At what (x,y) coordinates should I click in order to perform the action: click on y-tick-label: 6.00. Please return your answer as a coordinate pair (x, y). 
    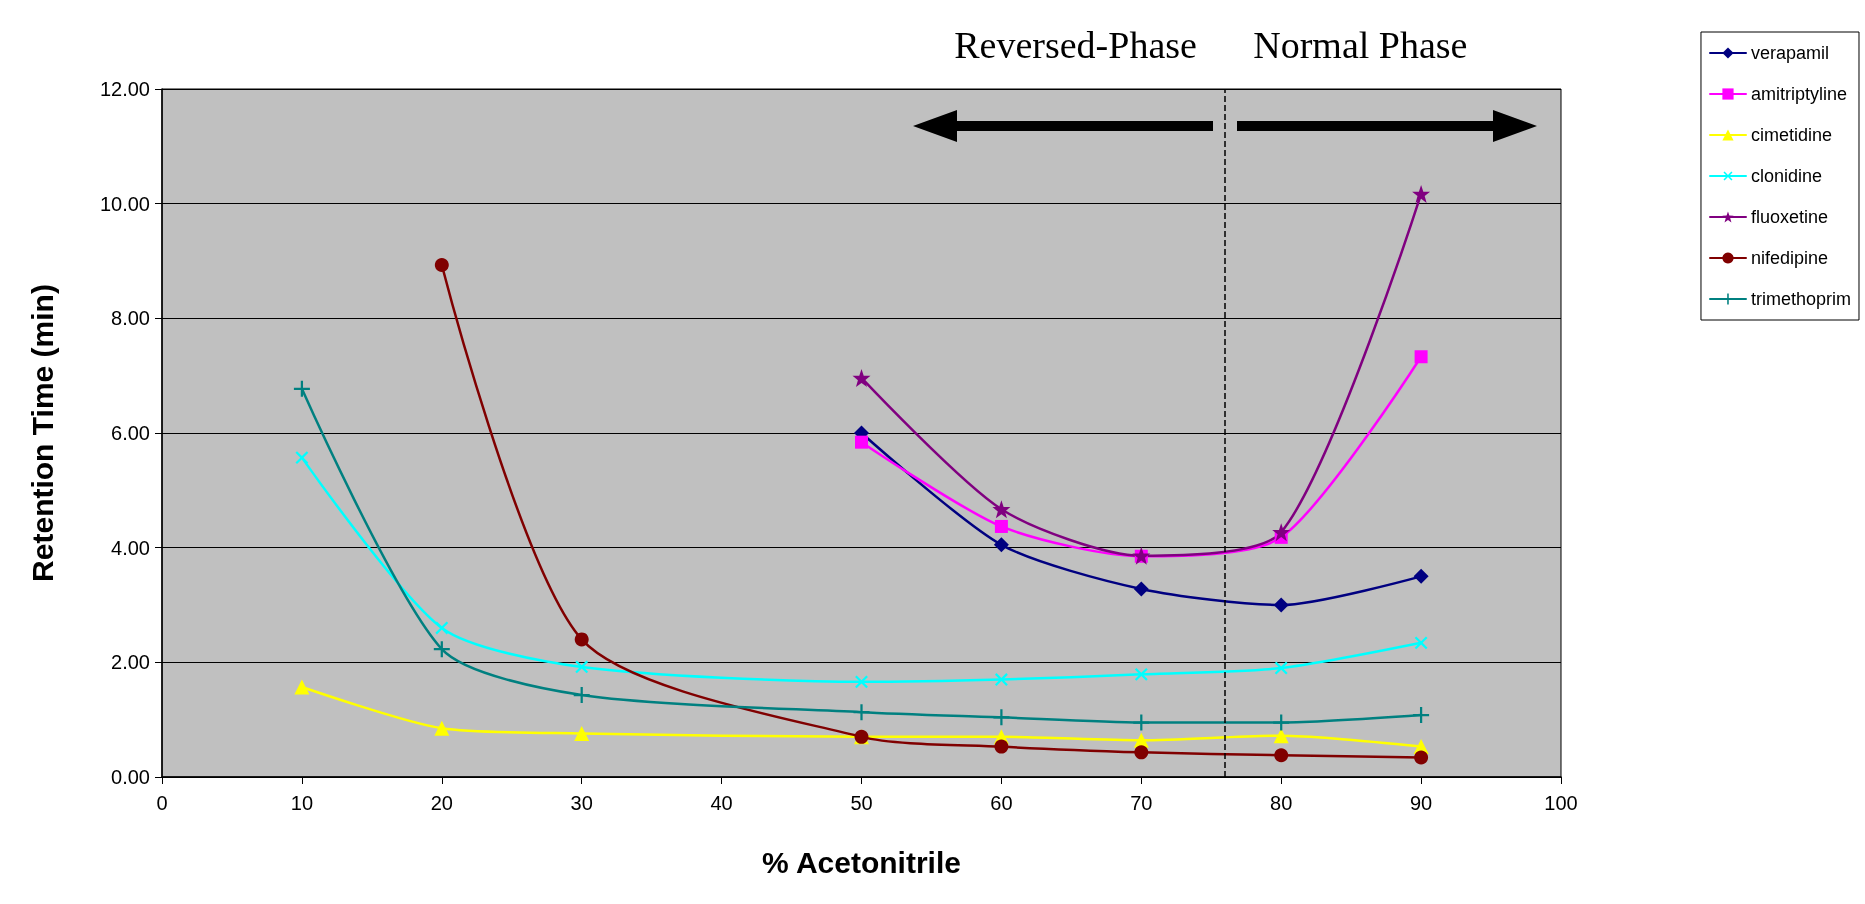
    Looking at the image, I should click on (130, 433).